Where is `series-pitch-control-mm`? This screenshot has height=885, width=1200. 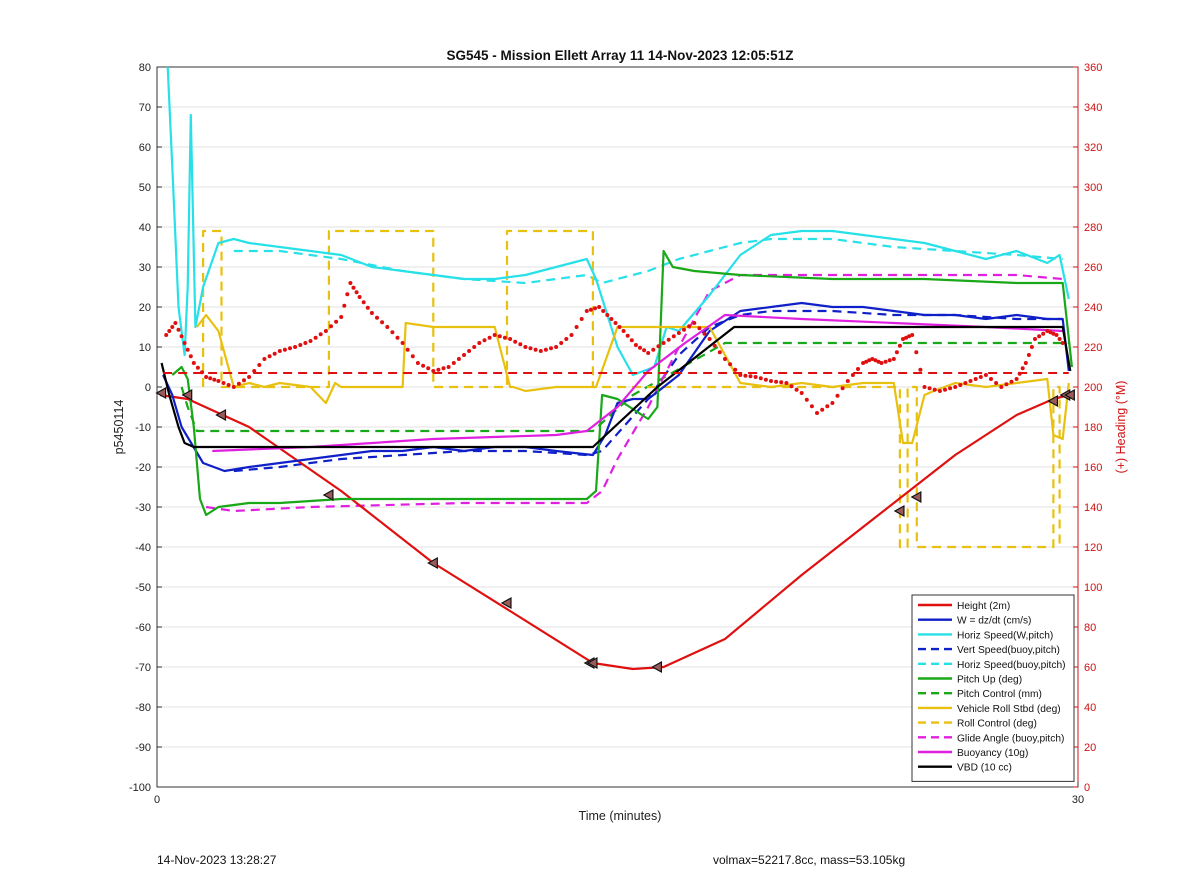 series-pitch-control-mm is located at coordinates (624, 387).